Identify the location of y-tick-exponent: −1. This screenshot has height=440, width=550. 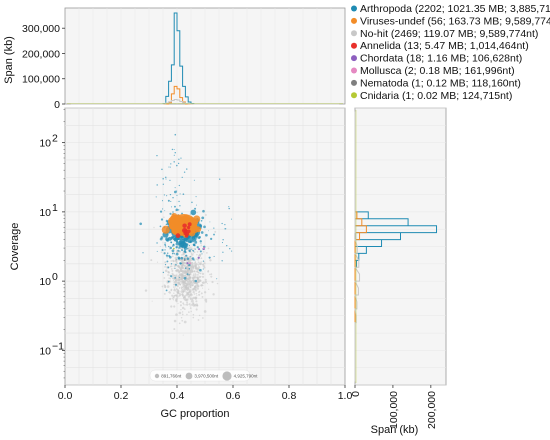
(58, 346).